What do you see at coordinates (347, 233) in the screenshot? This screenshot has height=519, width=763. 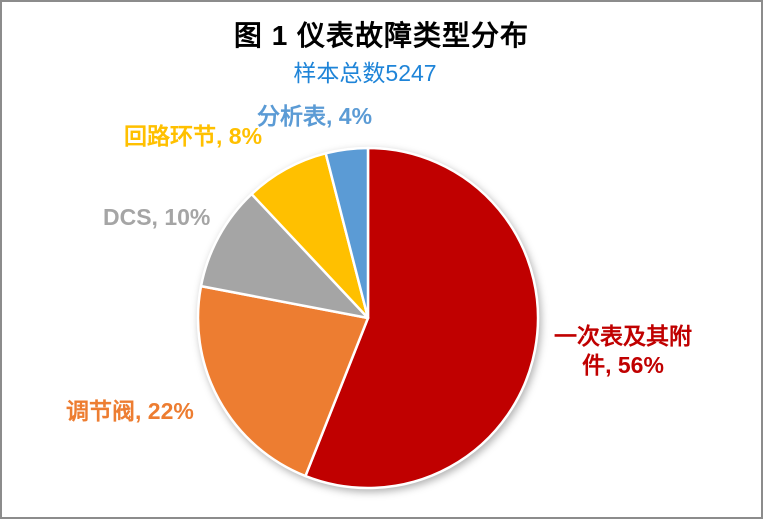 I see `pie-slice-分析表` at bounding box center [347, 233].